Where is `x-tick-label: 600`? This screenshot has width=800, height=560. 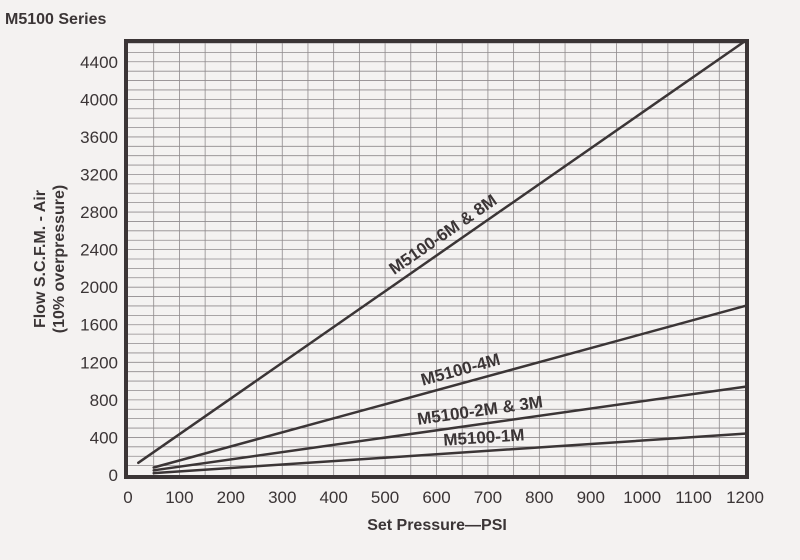
x-tick-label: 600 is located at coordinates (436, 497).